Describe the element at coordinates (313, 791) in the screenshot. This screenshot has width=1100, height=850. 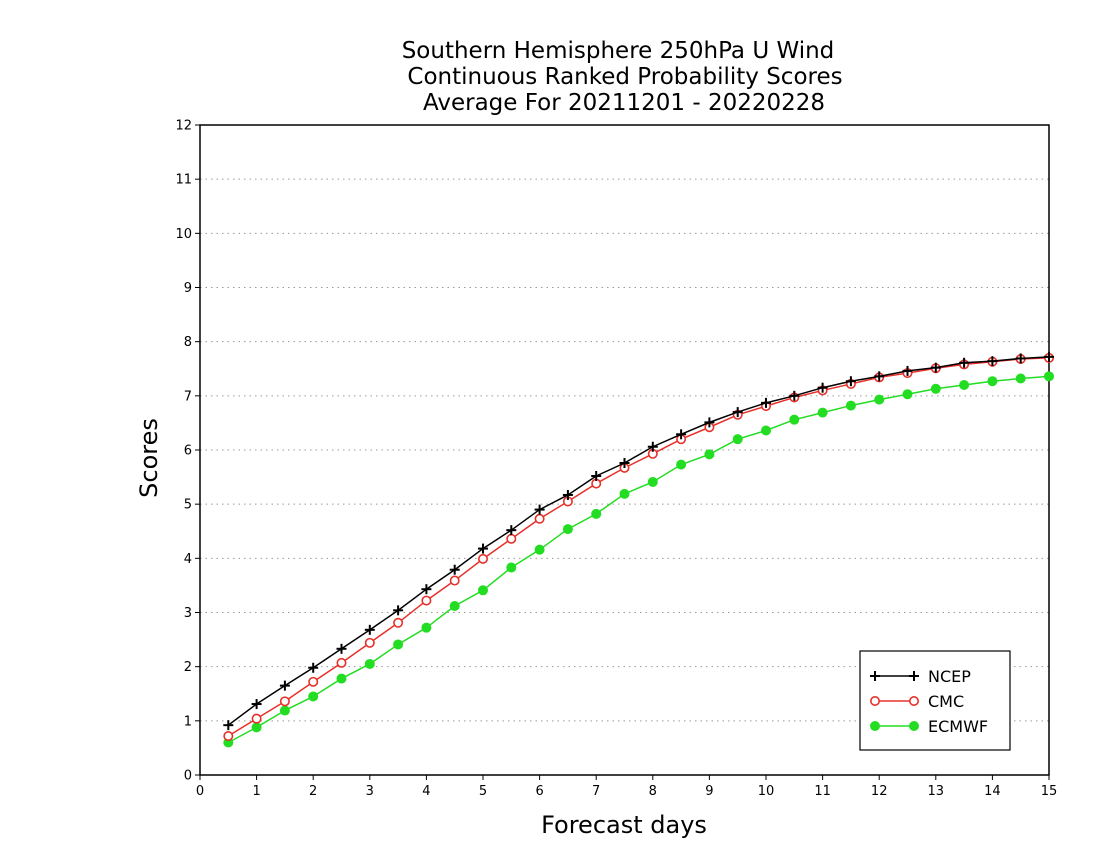
I see `x-tick-label: 2` at that location.